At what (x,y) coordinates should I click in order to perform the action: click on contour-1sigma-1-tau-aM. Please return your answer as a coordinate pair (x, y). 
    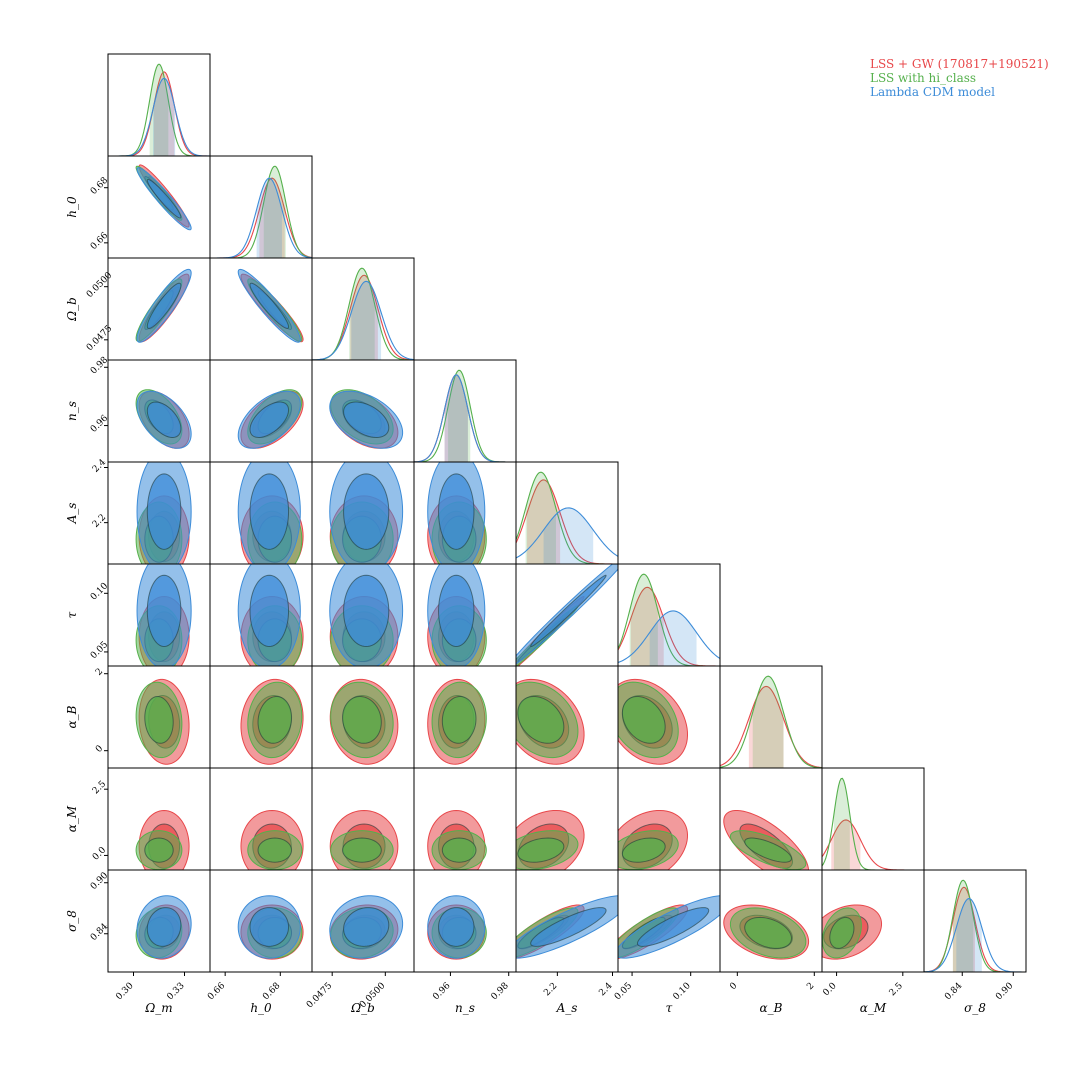
    Looking at the image, I should click on (643, 850).